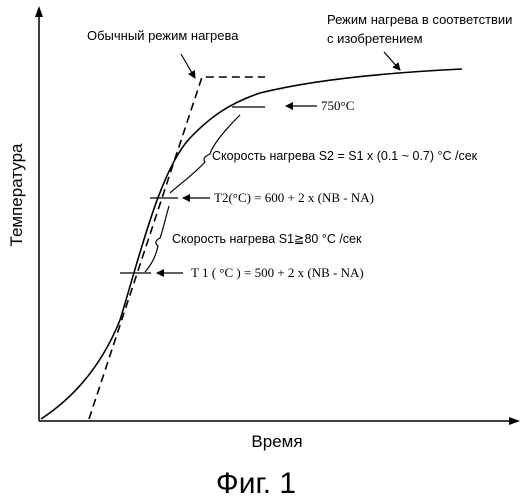 The width and height of the screenshot is (521, 500). I want to click on y-axis-label: Температура, so click(16, 195).